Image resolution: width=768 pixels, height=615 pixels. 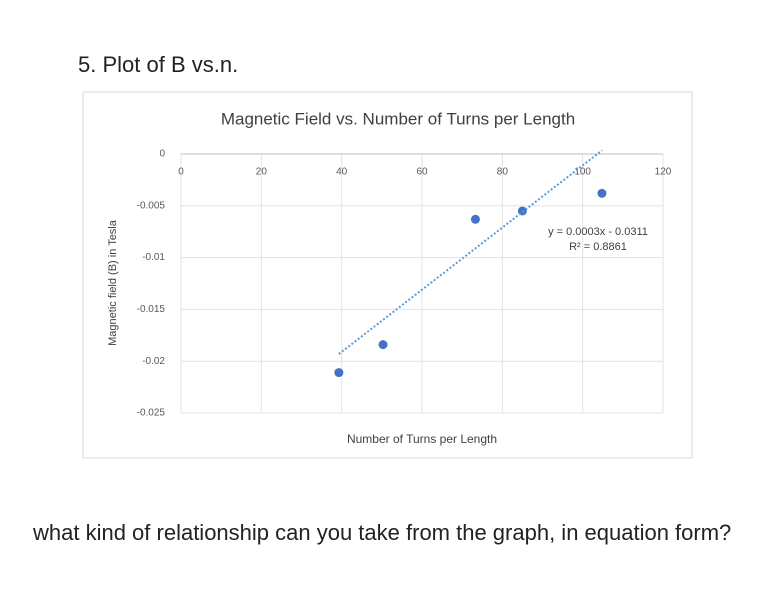 I want to click on y-tick-label: 0, so click(x=162, y=154).